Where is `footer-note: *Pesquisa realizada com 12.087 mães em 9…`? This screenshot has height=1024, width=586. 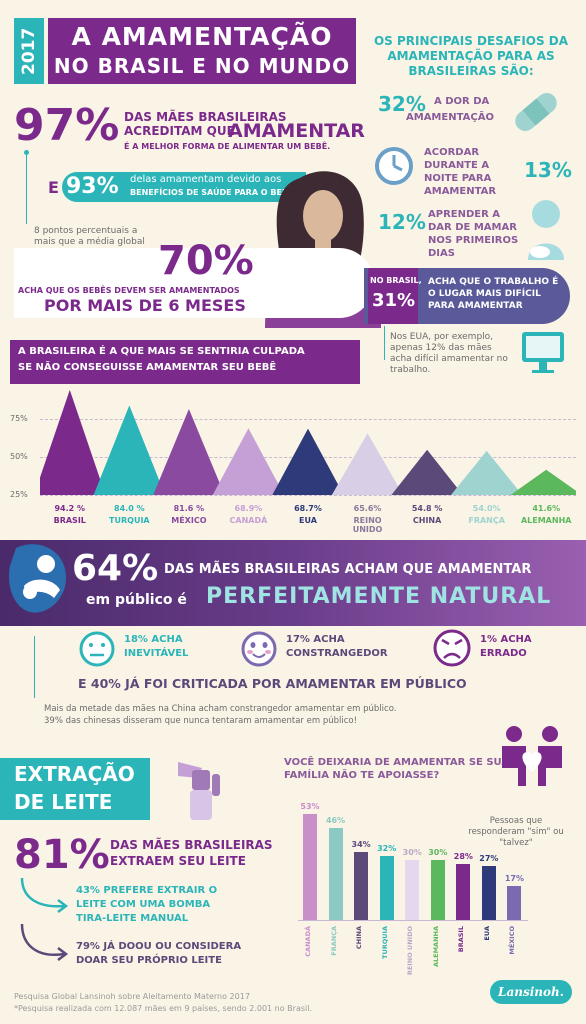
footer-note: *Pesquisa realizada com 12.087 mães em 9… is located at coordinates (163, 1008).